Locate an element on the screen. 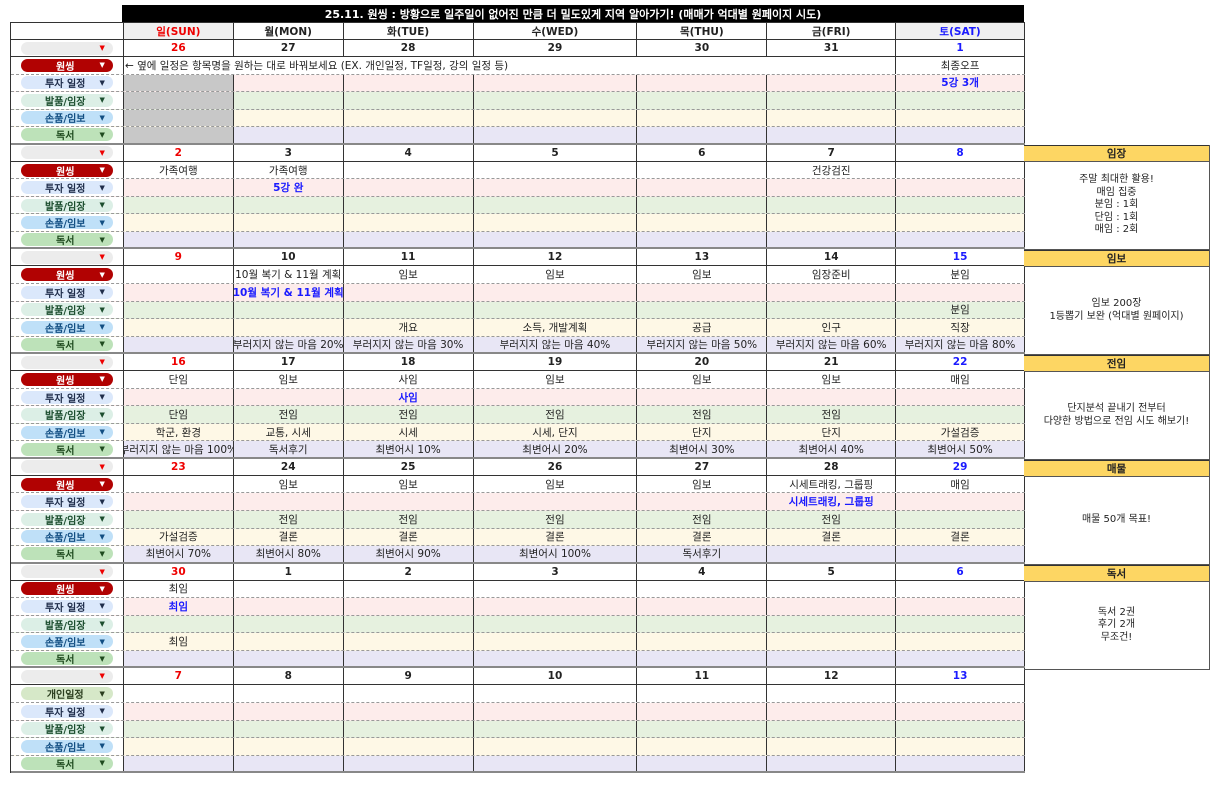 The image size is (1214, 786). date-cell: 28 is located at coordinates (832, 466).